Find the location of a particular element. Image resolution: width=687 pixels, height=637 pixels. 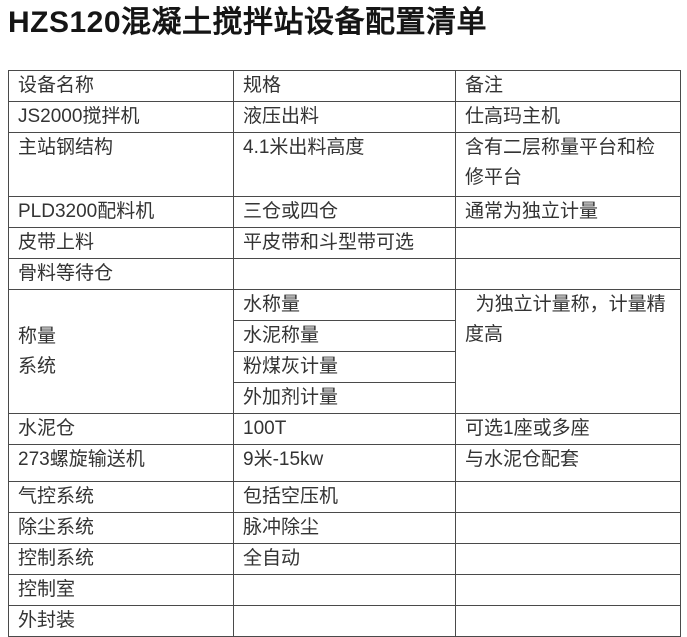

cell-equipment-name: 控制系统 is located at coordinates (121, 559).